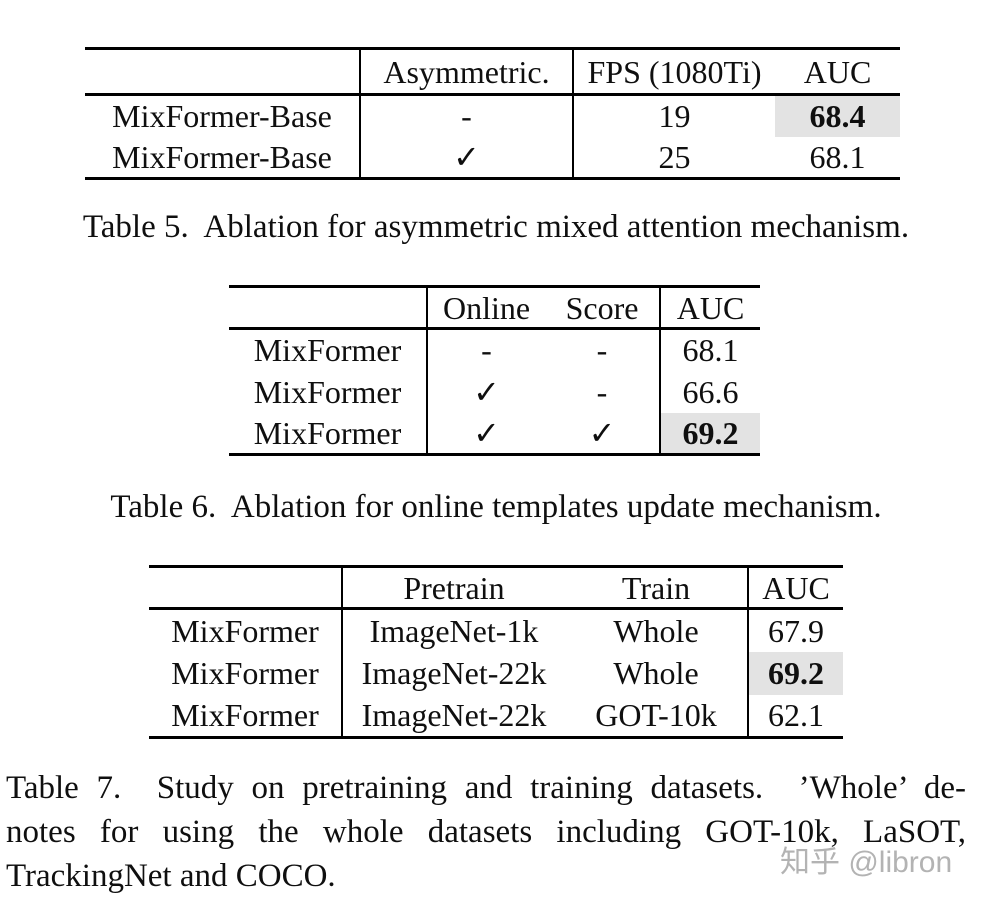 The width and height of the screenshot is (992, 898). What do you see at coordinates (657, 716) in the screenshot?
I see `table-cell: GOT-10k` at bounding box center [657, 716].